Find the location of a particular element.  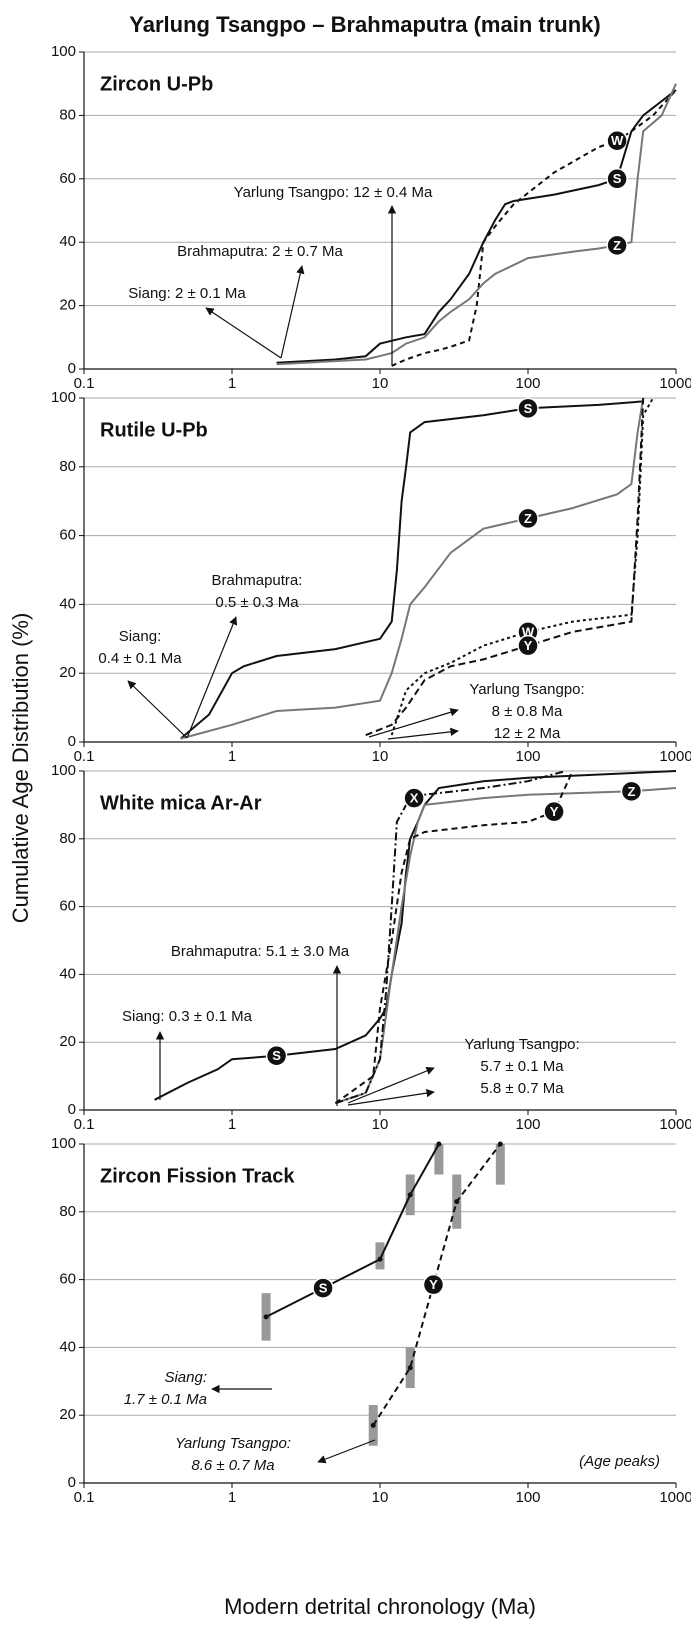

series-label: Y is located at coordinates (528, 645).